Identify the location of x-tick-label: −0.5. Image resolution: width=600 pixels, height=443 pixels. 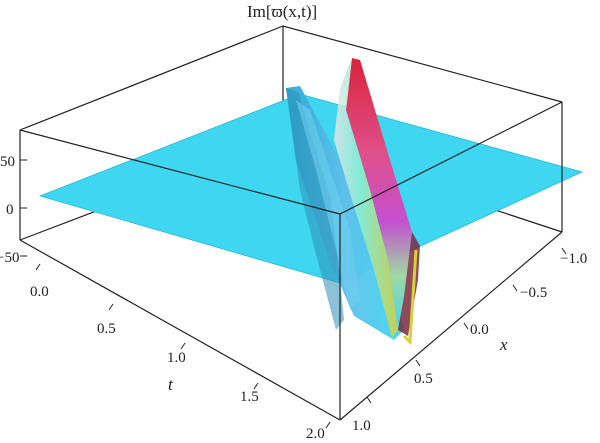
(533, 293).